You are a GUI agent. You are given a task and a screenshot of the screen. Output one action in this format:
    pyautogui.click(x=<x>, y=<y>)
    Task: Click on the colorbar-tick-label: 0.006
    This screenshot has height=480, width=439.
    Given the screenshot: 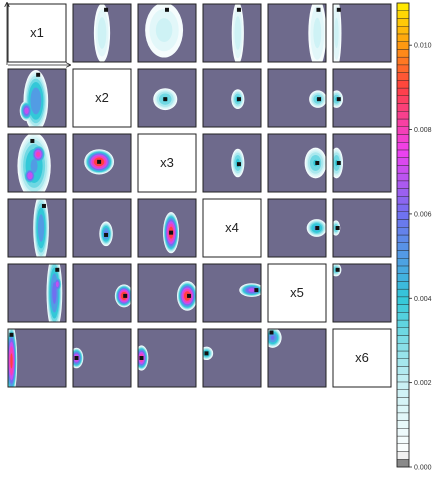 What is the action you would take?
    pyautogui.click(x=423, y=214)
    